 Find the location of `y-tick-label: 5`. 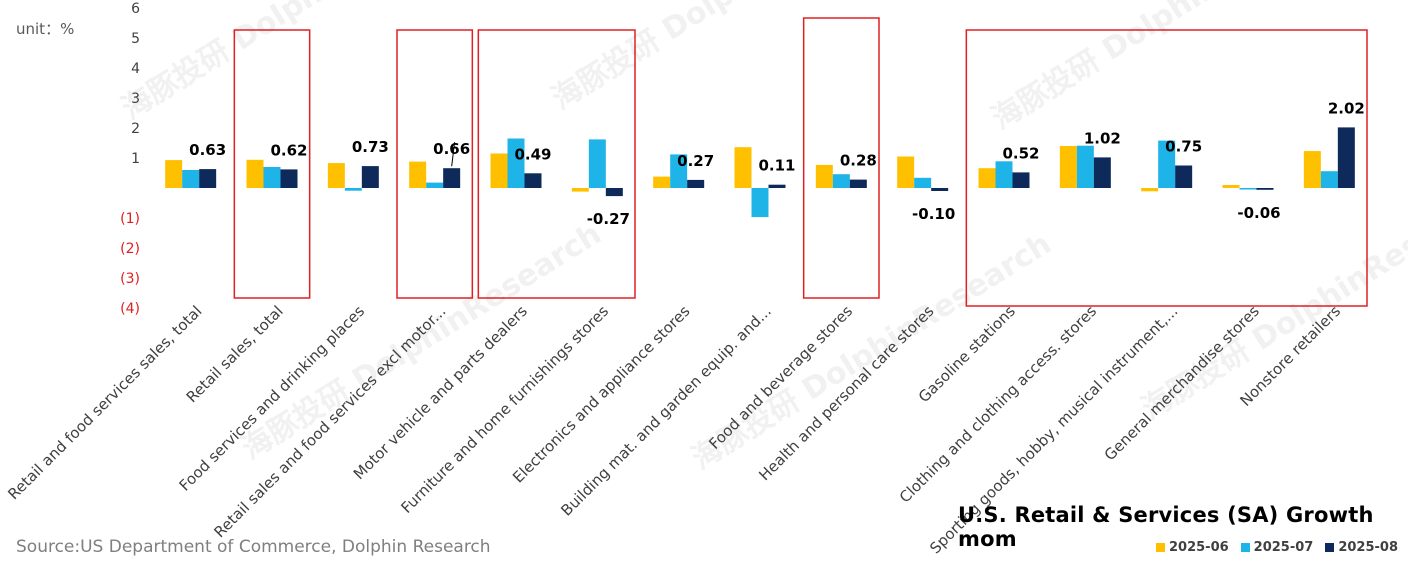

y-tick-label: 5 is located at coordinates (135, 39).